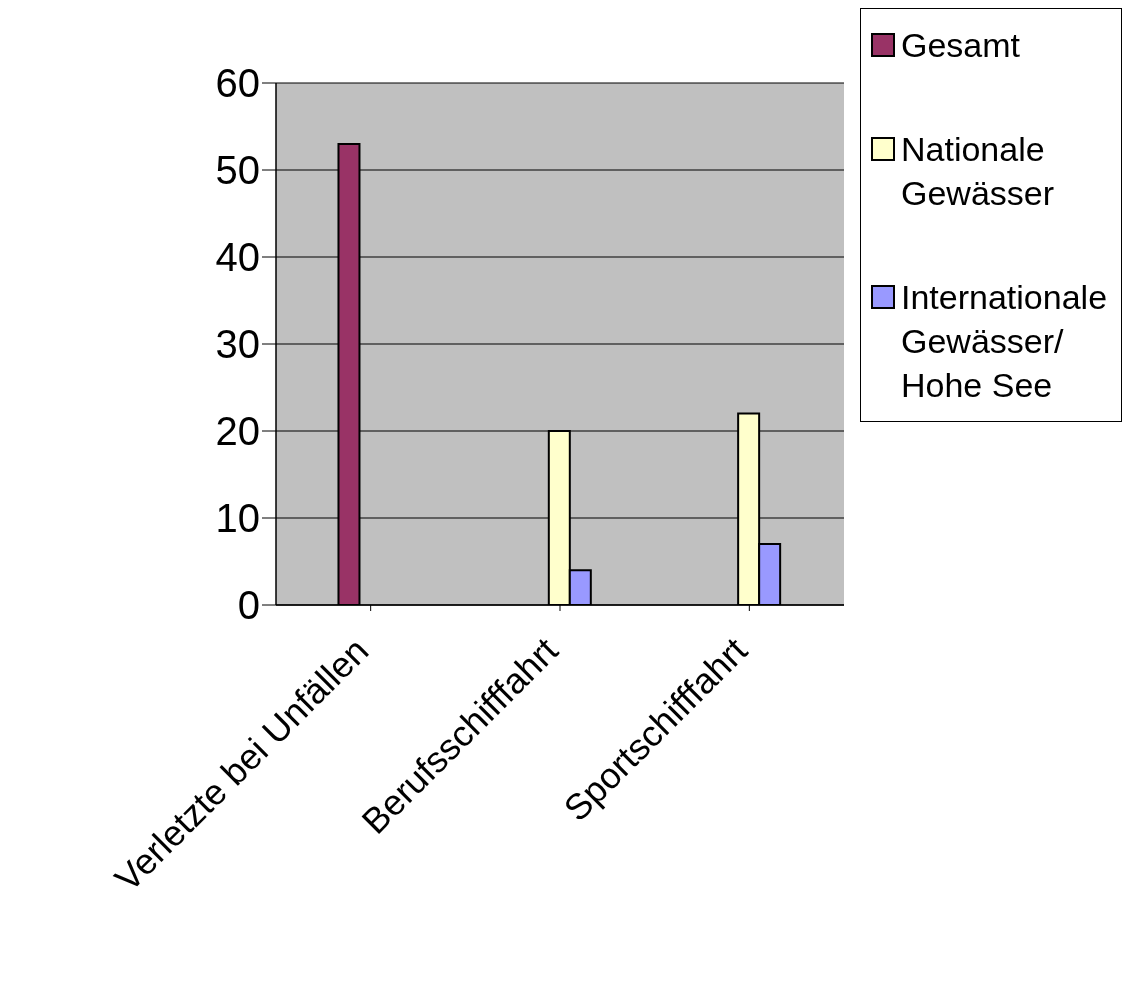 The width and height of the screenshot is (1126, 994). Describe the element at coordinates (237, 170) in the screenshot. I see `y-tick-label: 50` at that location.